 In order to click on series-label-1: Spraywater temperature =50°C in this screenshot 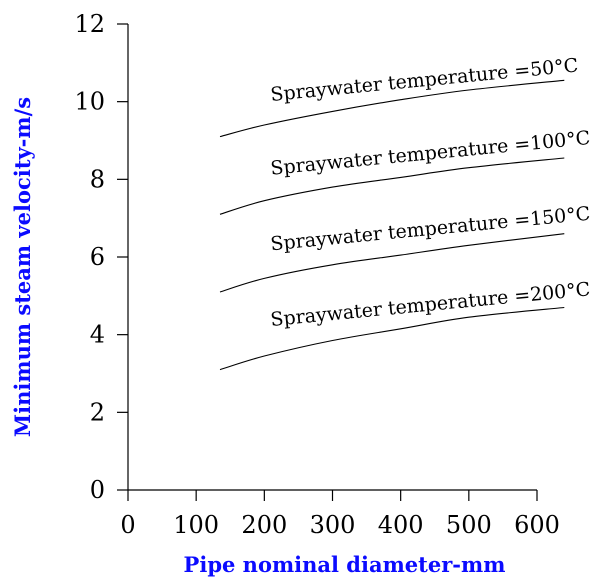, I will do `click(425, 80)`.